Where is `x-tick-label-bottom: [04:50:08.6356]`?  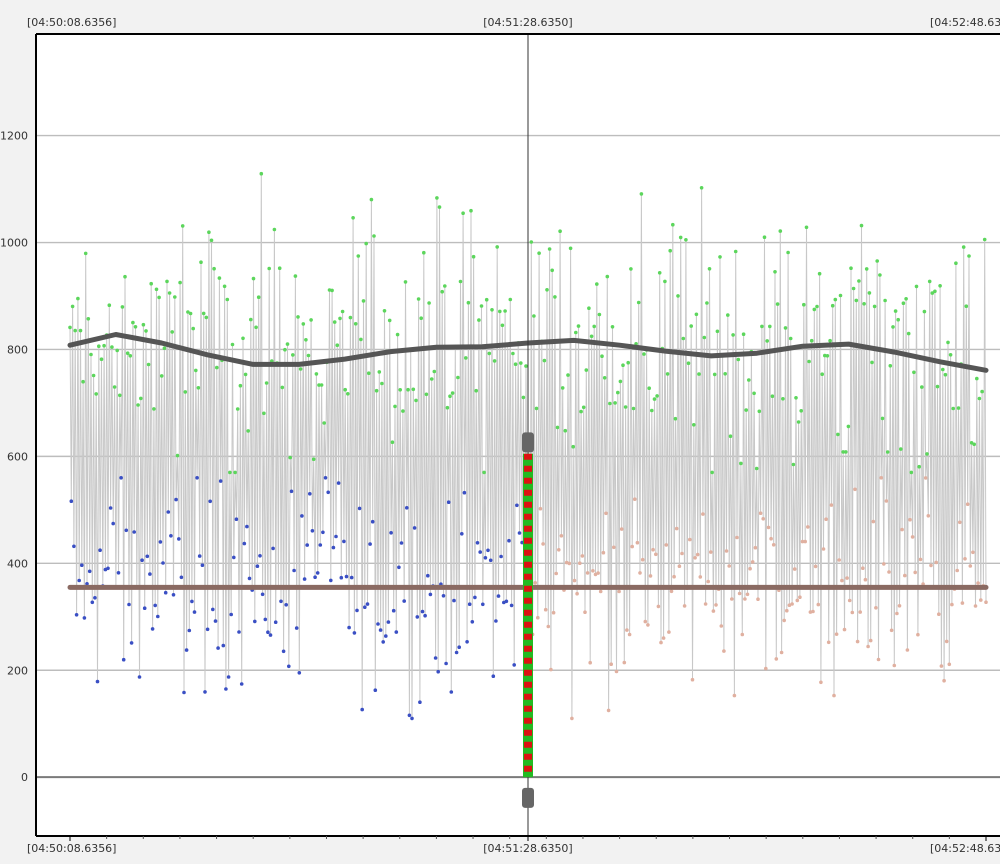
x-tick-label-bottom: [04:50:08.6356] is located at coordinates (71, 848).